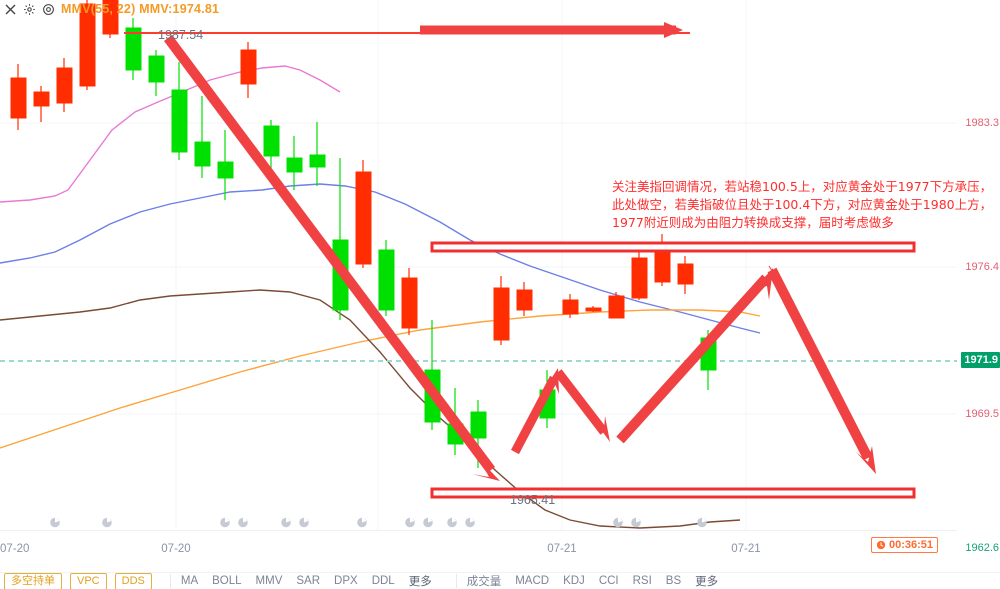 This screenshot has width=1000, height=589. I want to click on price-tick: 1976.4, so click(982, 267).